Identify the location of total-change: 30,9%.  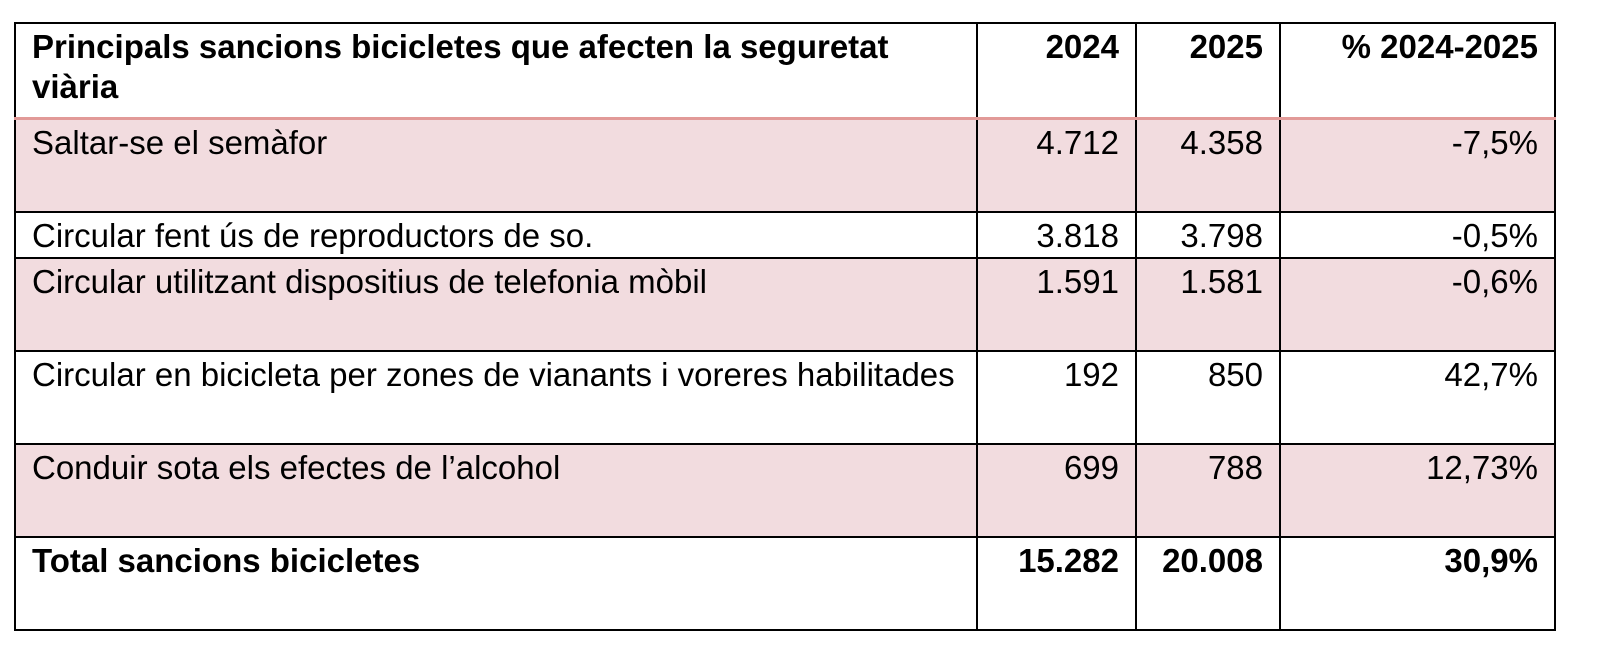
(1417, 583).